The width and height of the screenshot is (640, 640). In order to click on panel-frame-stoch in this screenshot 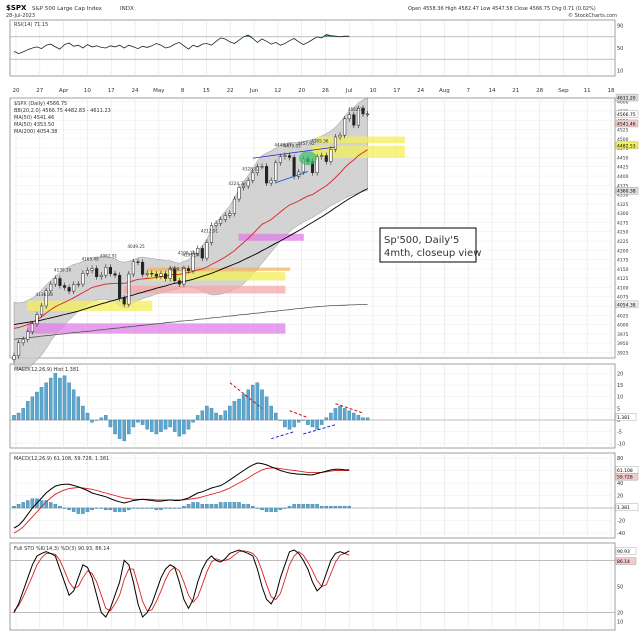, I will do `click(312, 586)`.